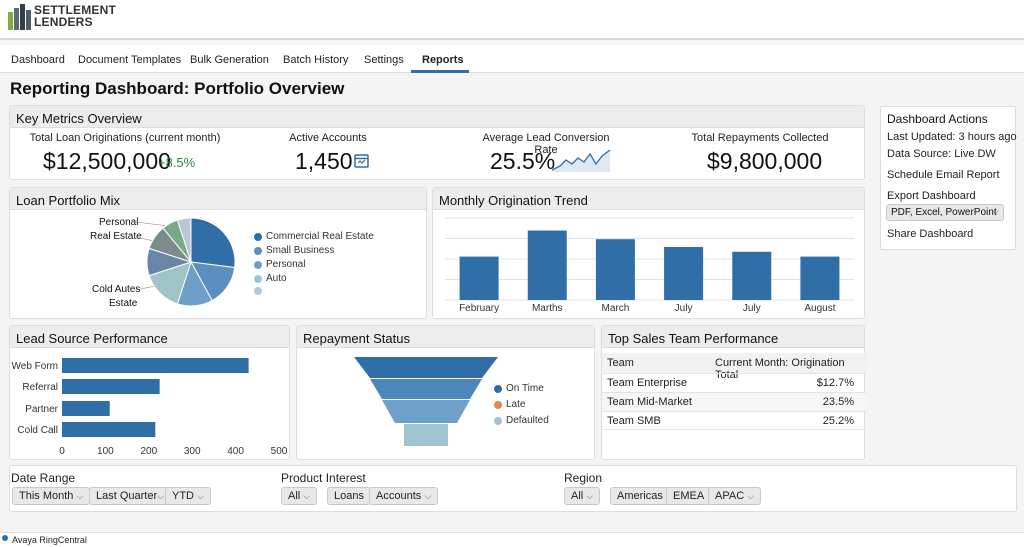 Image resolution: width=1024 pixels, height=547 pixels. Describe the element at coordinates (931, 196) in the screenshot. I see `export-dashboard-label: Export Dashboard` at that location.